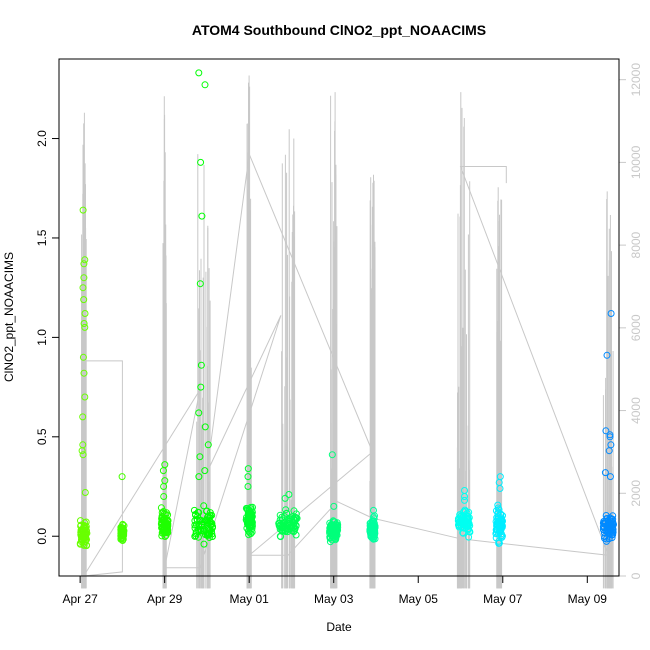 The width and height of the screenshot is (650, 650). What do you see at coordinates (588, 599) in the screenshot?
I see `x-tick-label: May 09` at bounding box center [588, 599].